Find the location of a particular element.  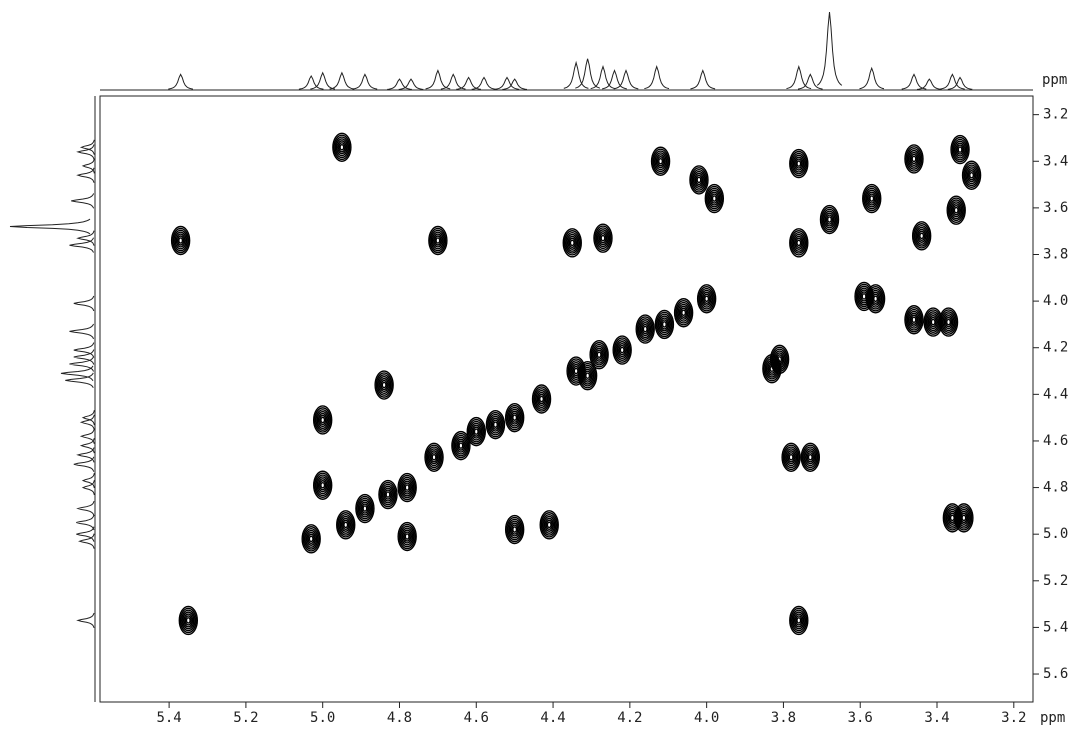

x-tick-label: 3.2 is located at coordinates (1013, 718).